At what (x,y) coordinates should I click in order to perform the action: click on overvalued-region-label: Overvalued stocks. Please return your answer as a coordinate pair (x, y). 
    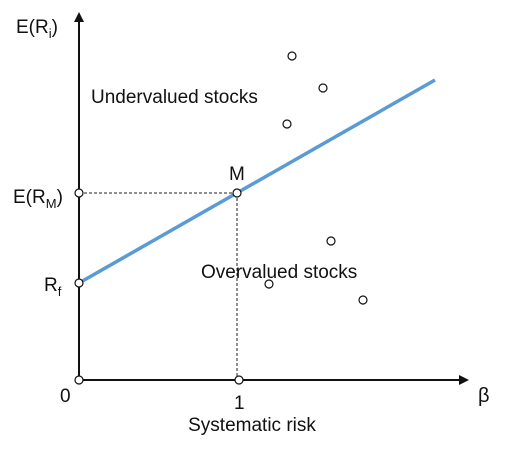
    Looking at the image, I should click on (279, 272).